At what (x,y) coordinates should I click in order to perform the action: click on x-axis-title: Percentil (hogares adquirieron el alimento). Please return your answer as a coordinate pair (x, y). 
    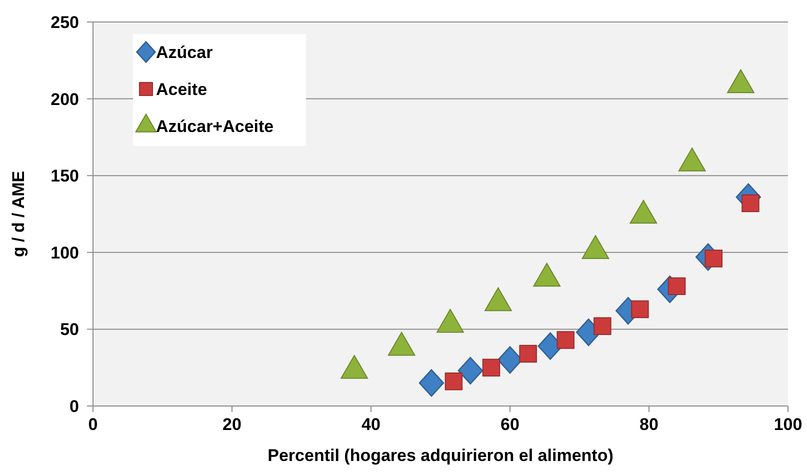
    Looking at the image, I should click on (441, 455).